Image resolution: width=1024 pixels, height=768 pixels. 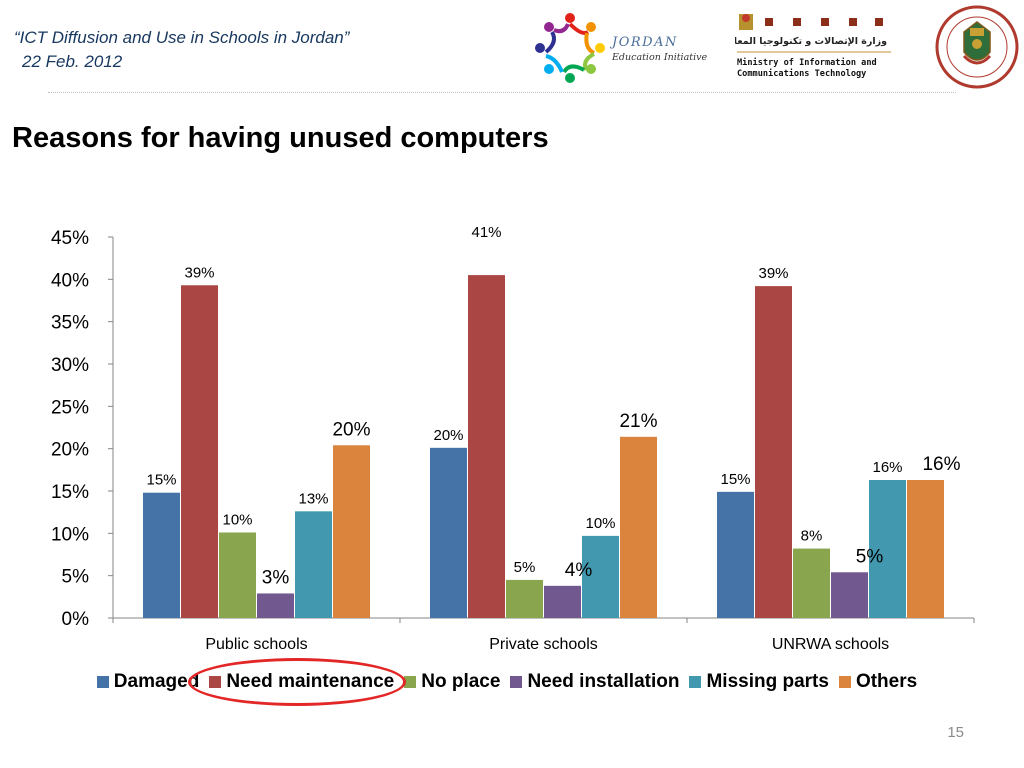 I want to click on bar-others-private-schools, so click(x=638, y=527).